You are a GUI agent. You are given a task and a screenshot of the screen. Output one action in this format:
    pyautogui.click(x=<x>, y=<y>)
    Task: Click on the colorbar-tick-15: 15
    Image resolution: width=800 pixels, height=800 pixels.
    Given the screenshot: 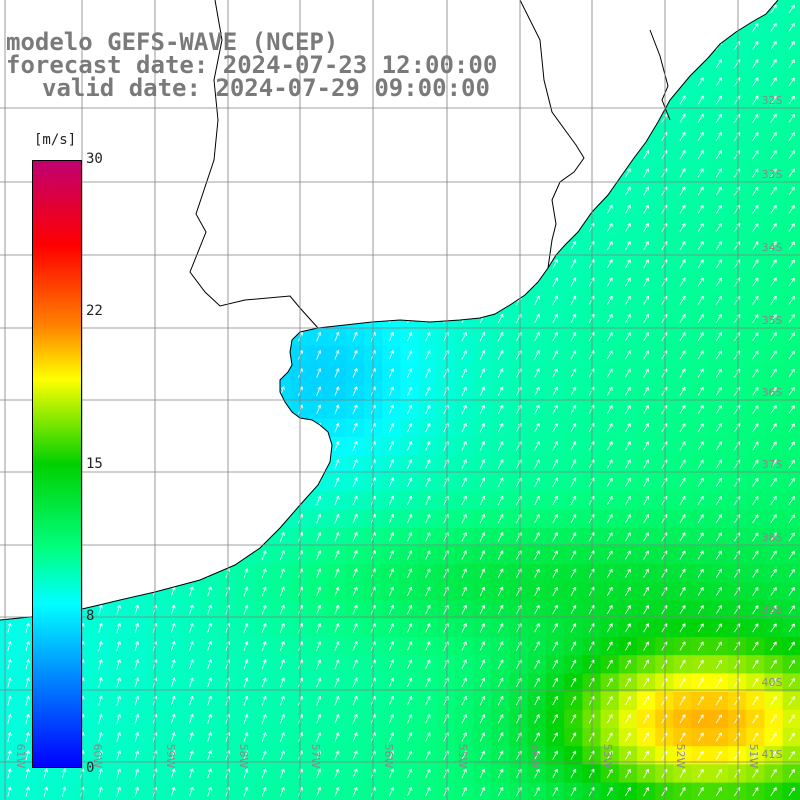 What is the action you would take?
    pyautogui.click(x=94, y=464)
    